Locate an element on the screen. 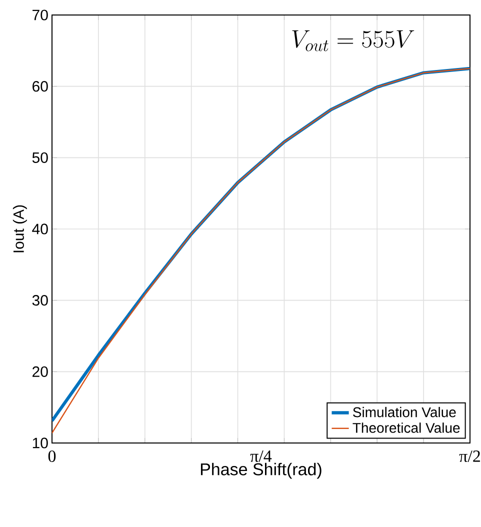 This screenshot has width=481, height=527. x-tick-label: π/2 is located at coordinates (469, 456).